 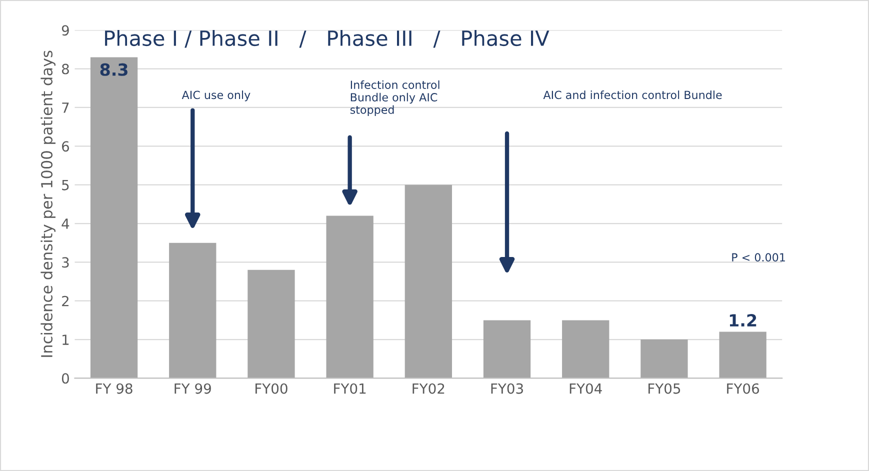 I want to click on y-tick-label: 2, so click(x=65, y=301).